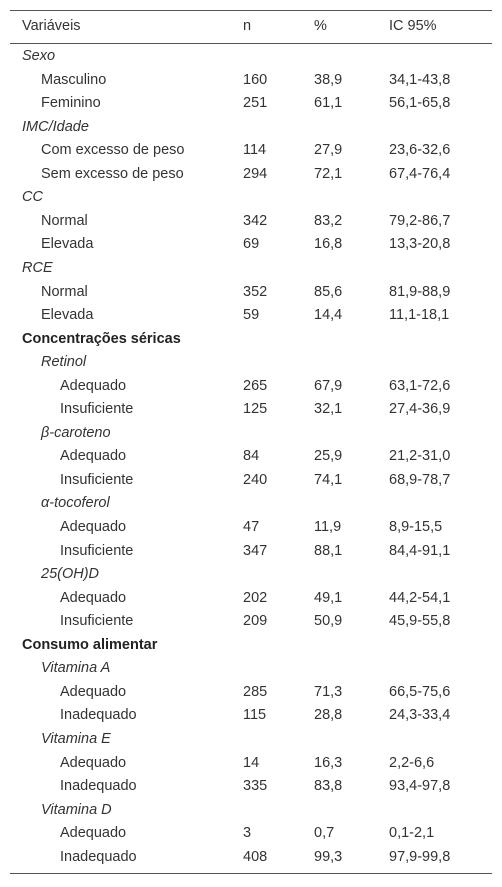 This screenshot has width=502, height=887. What do you see at coordinates (328, 856) in the screenshot?
I see `row-cell: 99,3` at bounding box center [328, 856].